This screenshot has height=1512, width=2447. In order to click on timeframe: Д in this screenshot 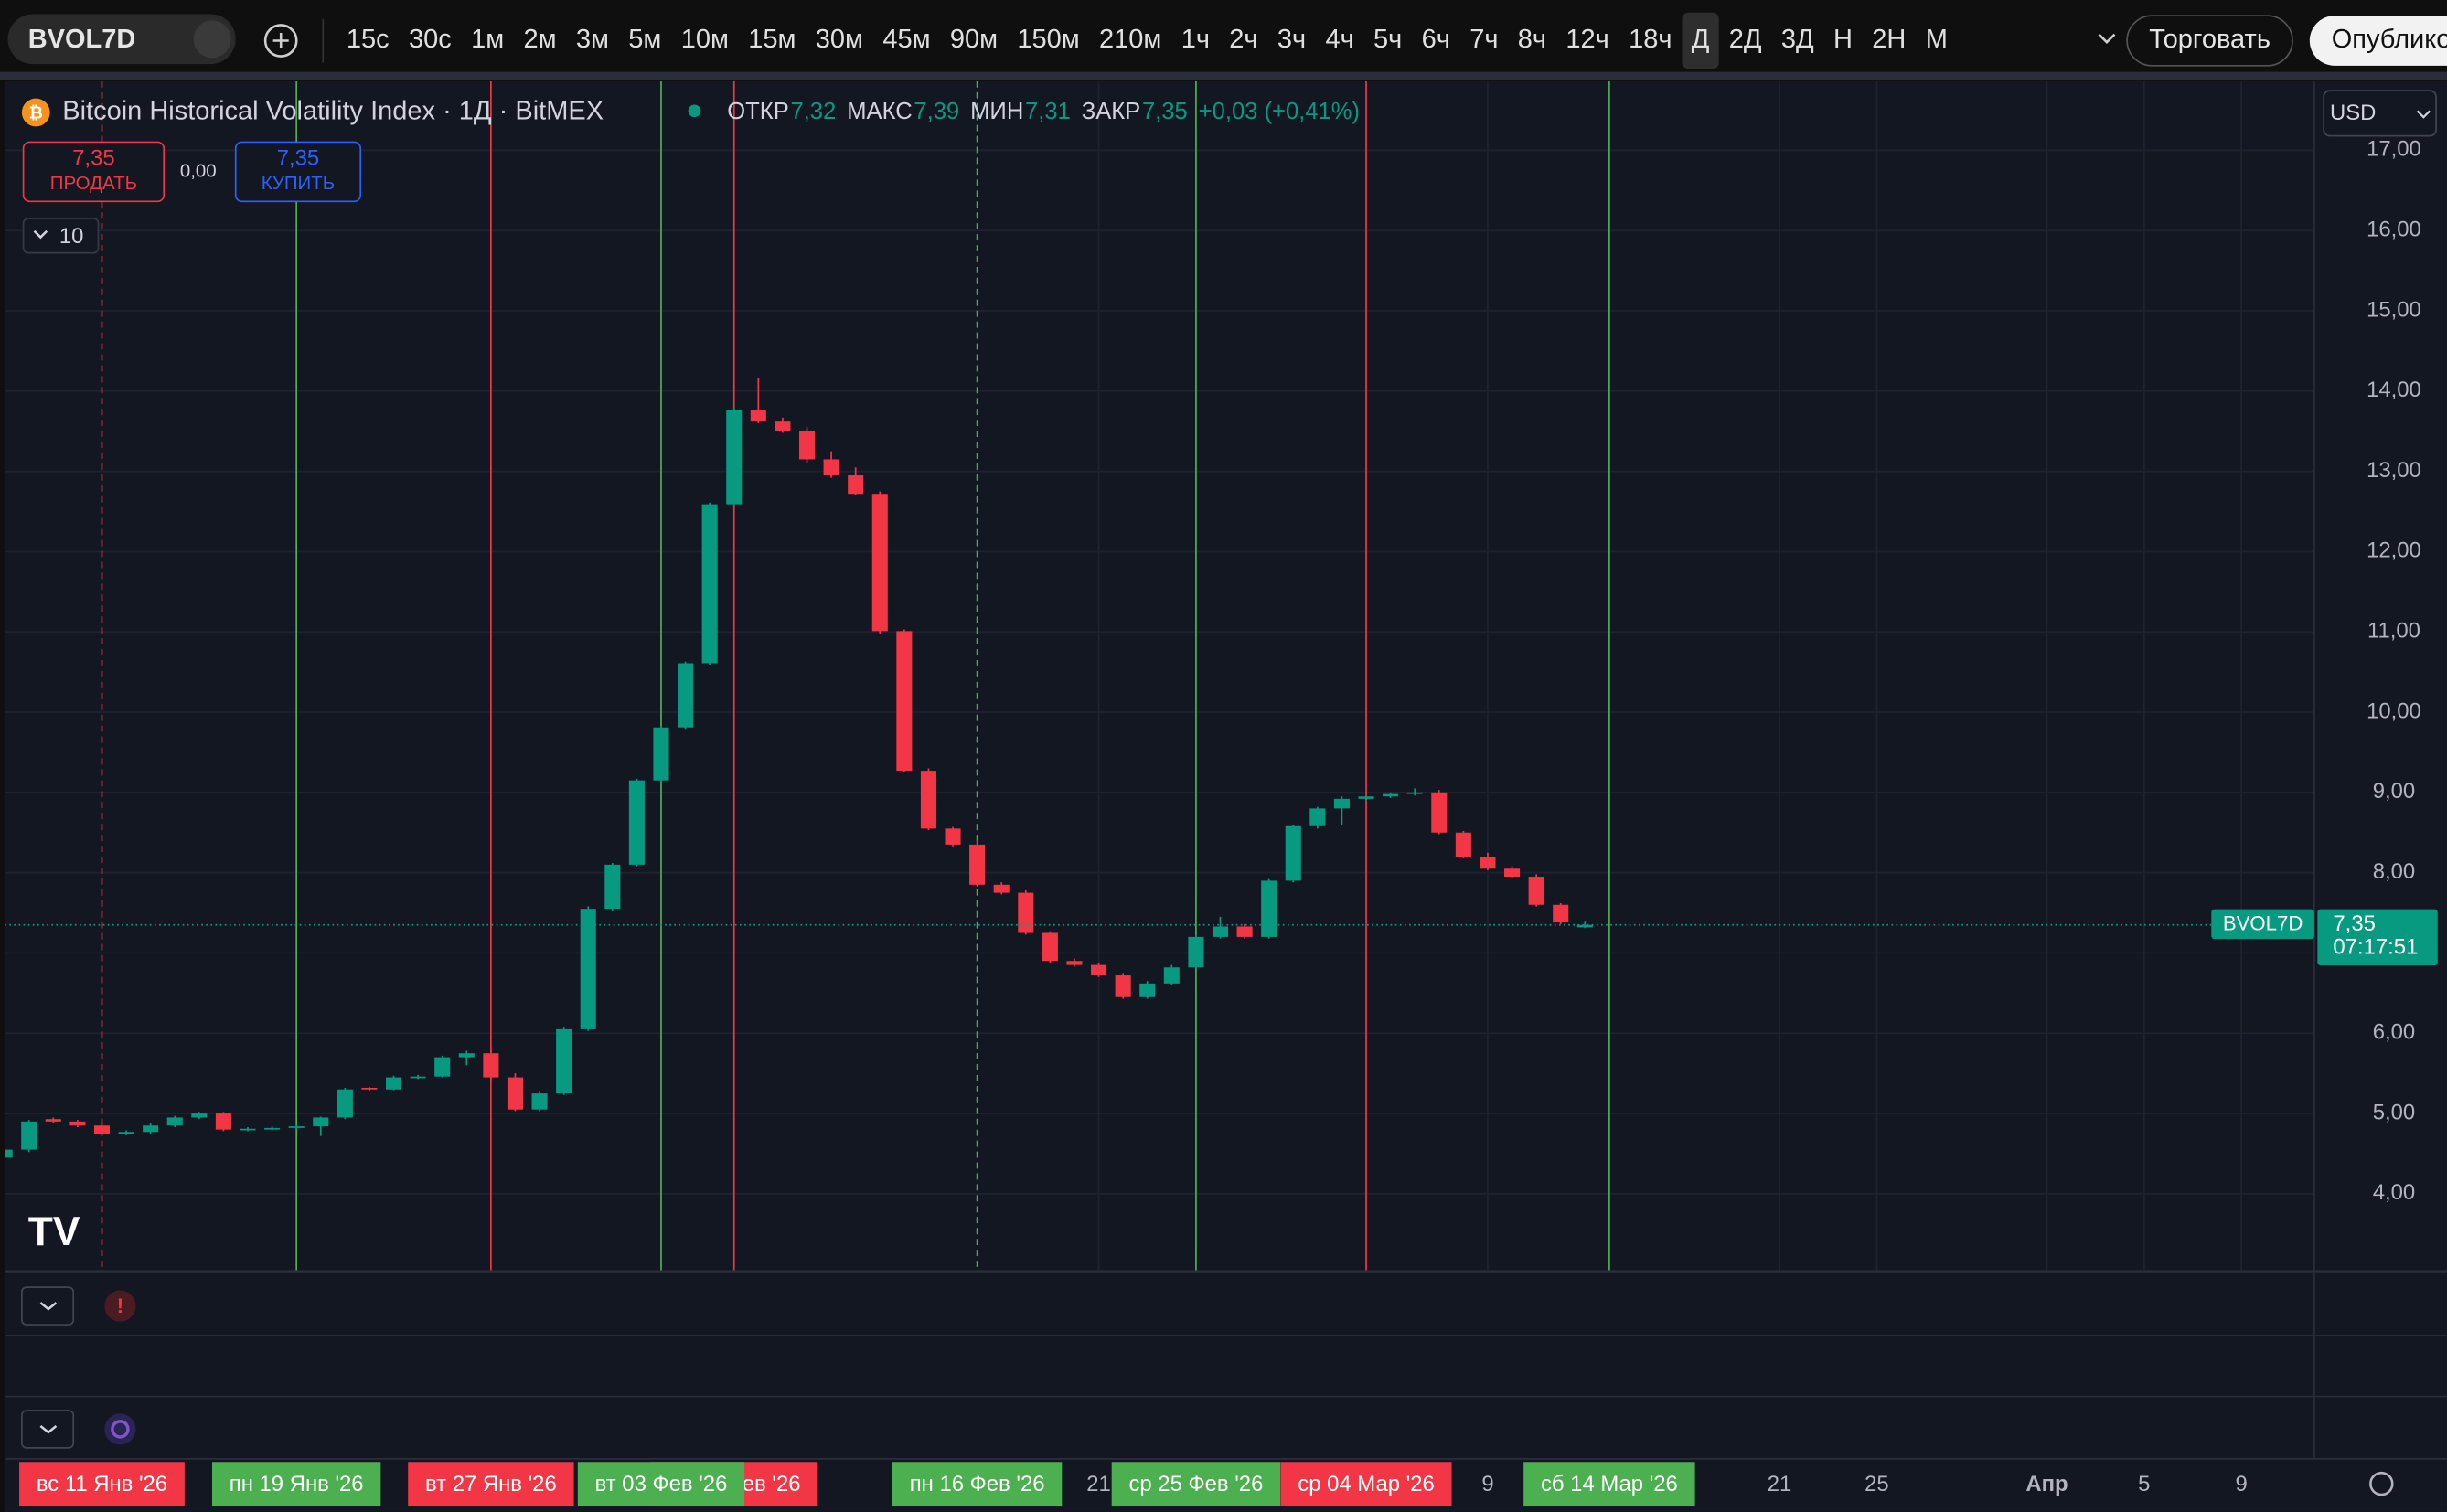, I will do `click(1701, 39)`.